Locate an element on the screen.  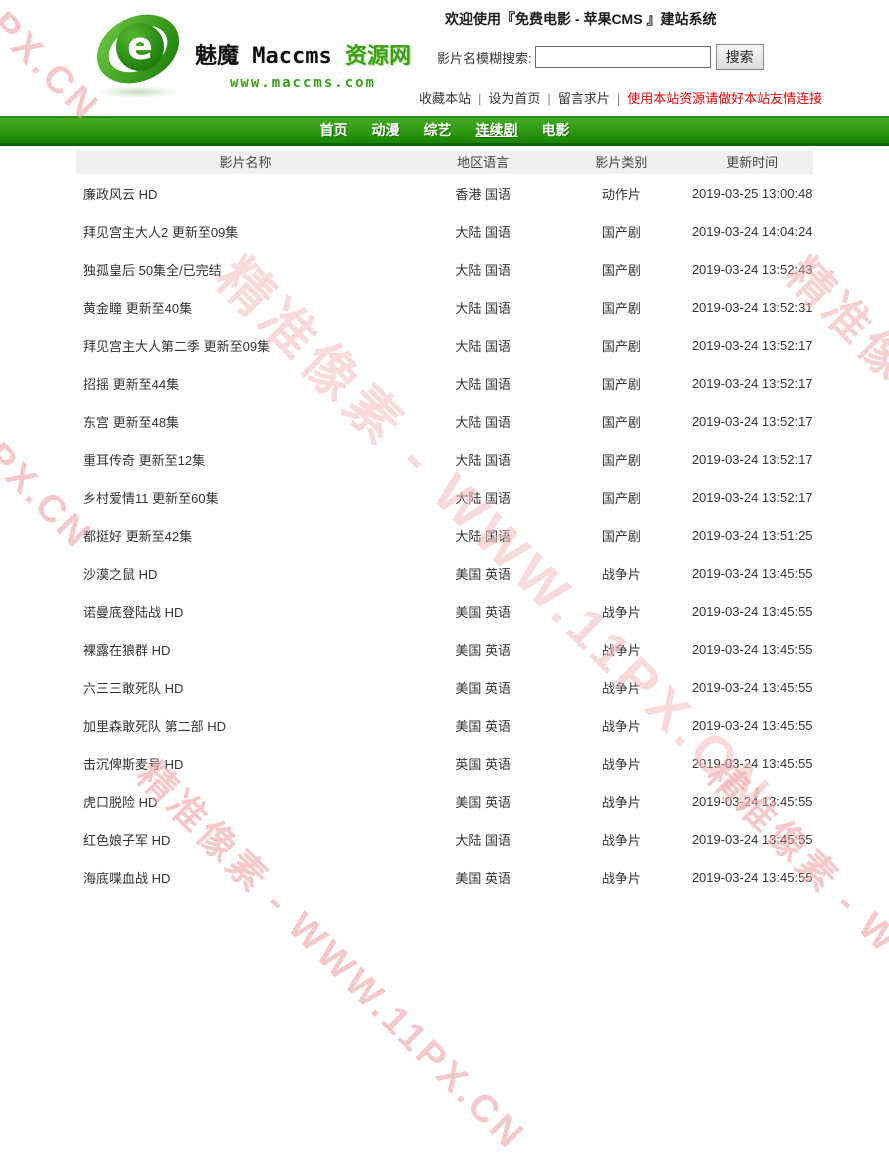
movie-region: 英国 英语 is located at coordinates (483, 764).